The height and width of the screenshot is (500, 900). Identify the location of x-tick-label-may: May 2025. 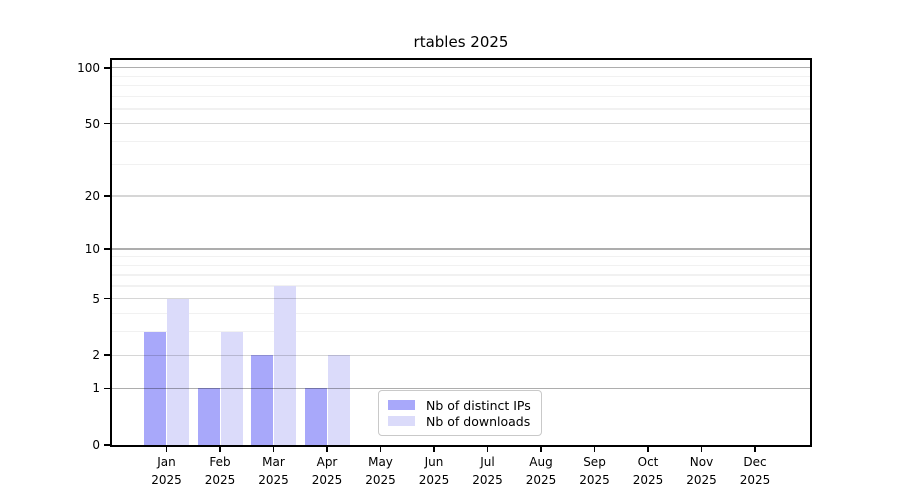
(380, 471).